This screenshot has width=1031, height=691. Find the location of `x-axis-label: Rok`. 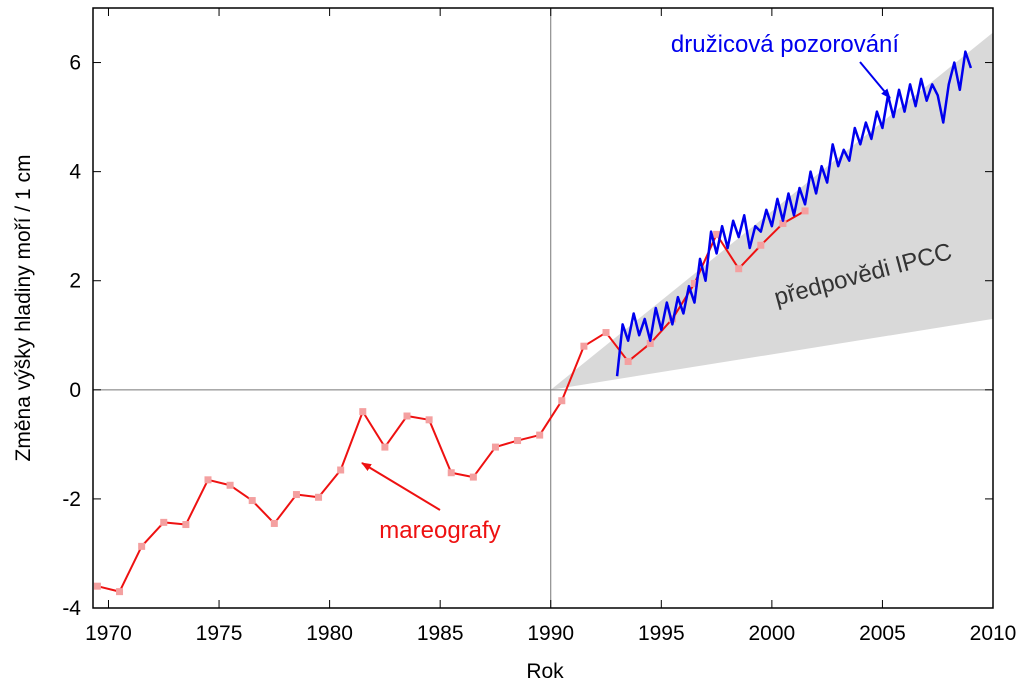

x-axis-label: Rok is located at coordinates (545, 671).